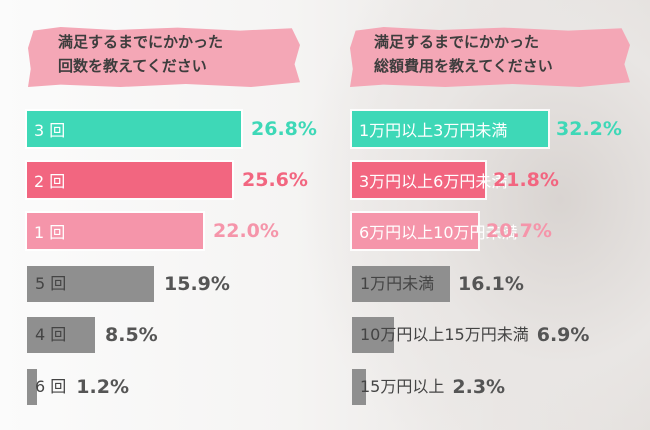 The width and height of the screenshot is (650, 430). What do you see at coordinates (397, 283) in the screenshot?
I see `category-label: 1万円未満` at bounding box center [397, 283].